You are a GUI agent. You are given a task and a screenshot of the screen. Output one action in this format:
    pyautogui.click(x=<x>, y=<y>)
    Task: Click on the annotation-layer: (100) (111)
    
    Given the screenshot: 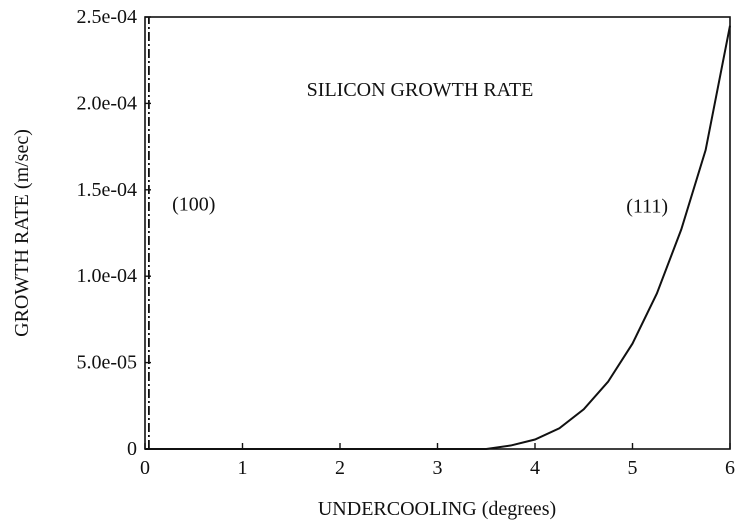 What is the action you would take?
    pyautogui.click(x=420, y=206)
    